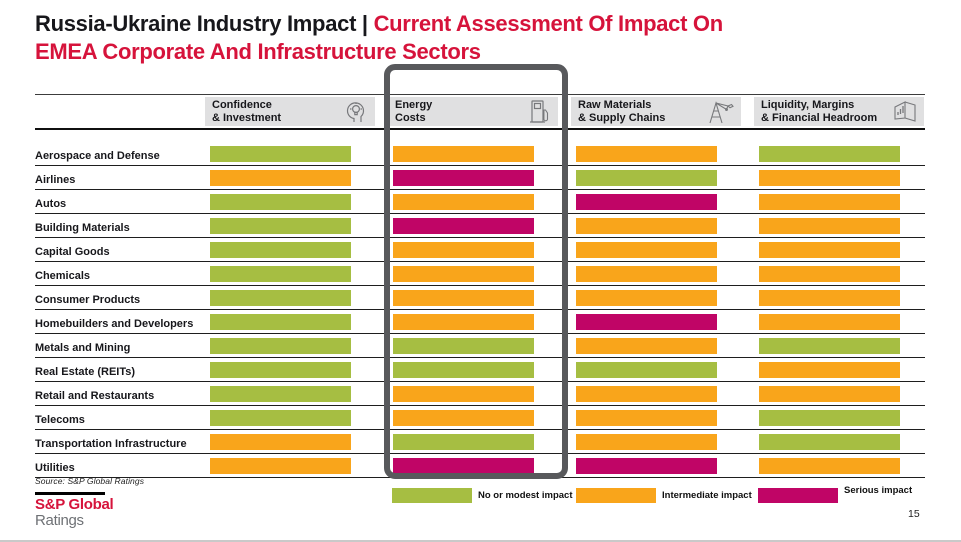  Describe the element at coordinates (290, 111) in the screenshot. I see `column-header-confidence-investment: Confidence & Investment` at that location.